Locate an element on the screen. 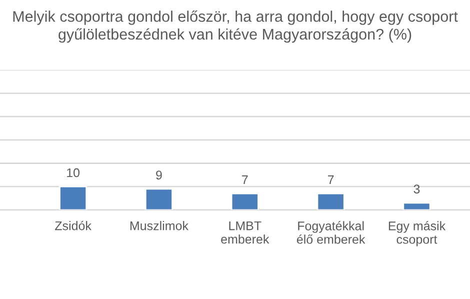 This screenshot has width=470, height=299. chart-title: Melyik csoportra gondol először, ha arra gondol, hogy egy csoport gyűlöletbeszédnek van kitéve Magyarországon? (%) is located at coordinates (235, 26).